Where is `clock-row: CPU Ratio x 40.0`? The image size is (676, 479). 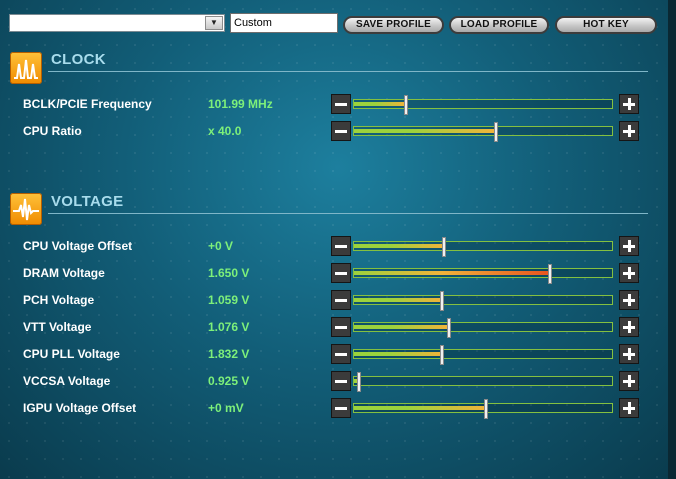 clock-row: CPU Ratio x 40.0 is located at coordinates (334, 132).